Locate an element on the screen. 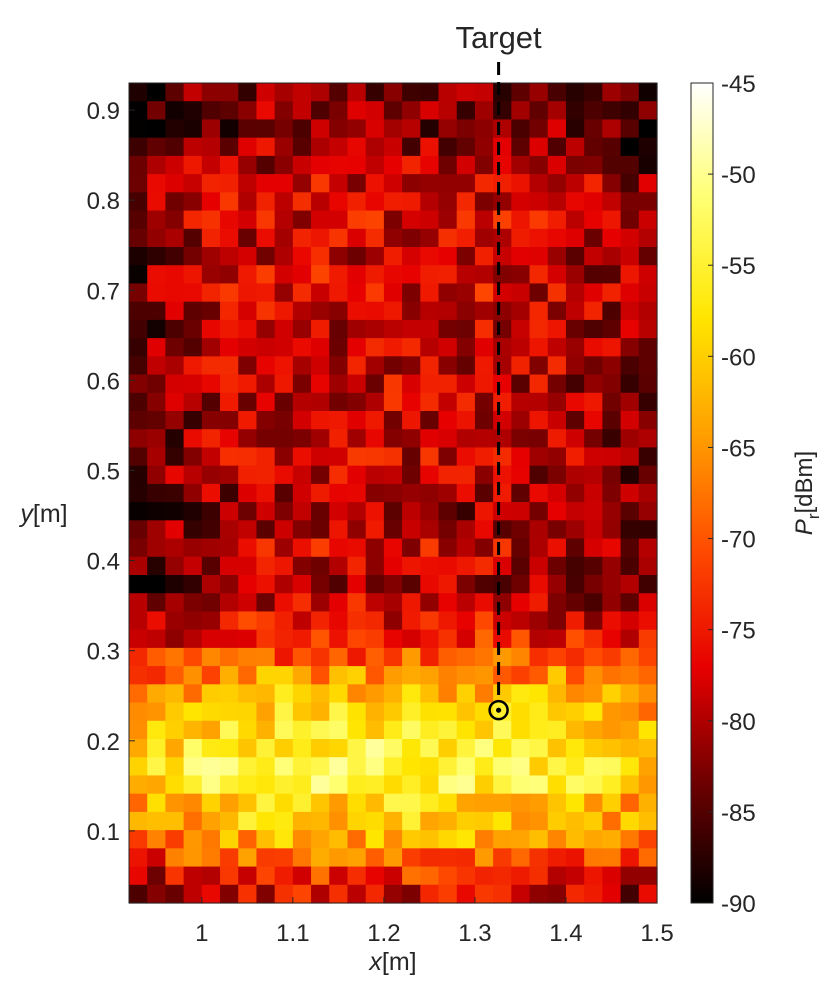  colorbar is located at coordinates (702, 493).